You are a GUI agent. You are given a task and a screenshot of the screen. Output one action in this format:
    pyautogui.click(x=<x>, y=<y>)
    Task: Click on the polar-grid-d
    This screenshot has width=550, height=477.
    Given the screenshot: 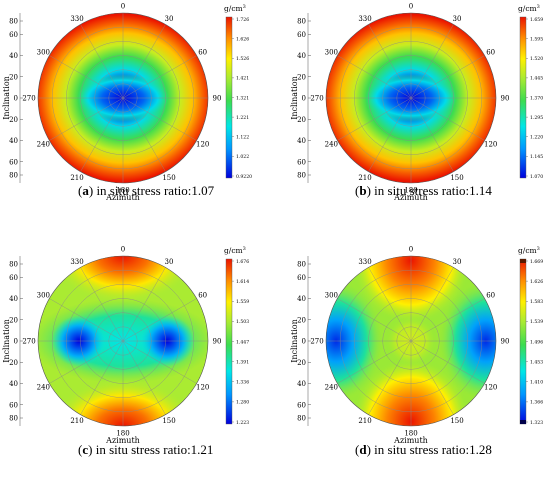 What is the action you would take?
    pyautogui.click(x=411, y=341)
    